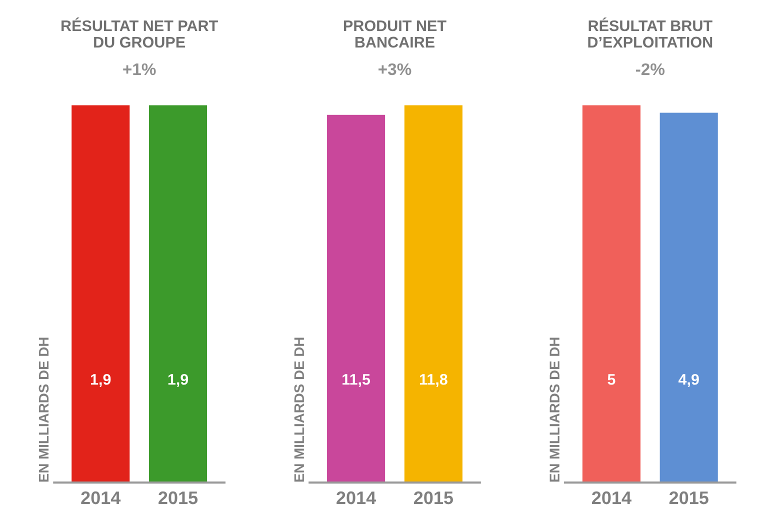  What do you see at coordinates (139, 69) in the screenshot?
I see `chart-subtitle: +1%` at bounding box center [139, 69].